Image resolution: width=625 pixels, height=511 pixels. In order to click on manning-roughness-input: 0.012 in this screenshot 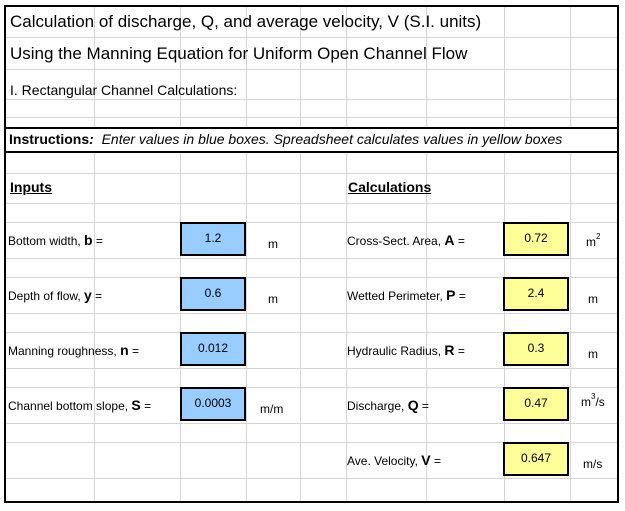, I will do `click(213, 349)`.